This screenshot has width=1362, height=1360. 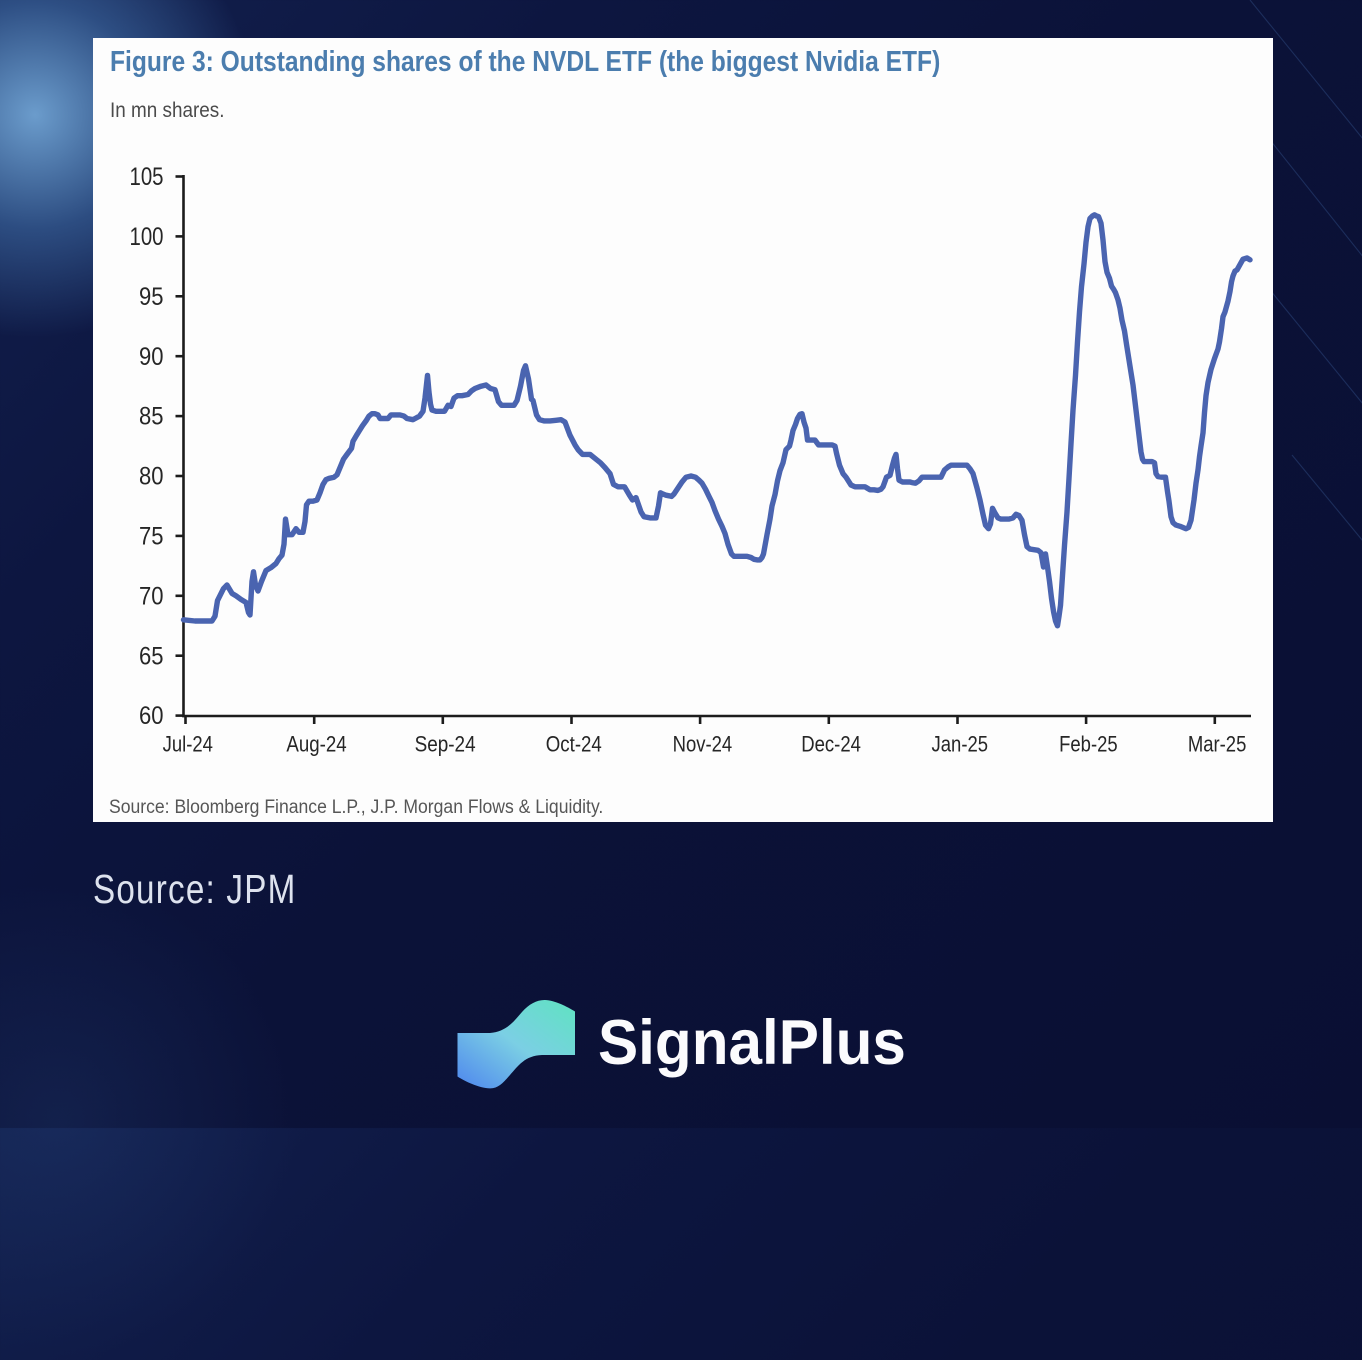 I want to click on svg-text: Oct-24, so click(x=574, y=744).